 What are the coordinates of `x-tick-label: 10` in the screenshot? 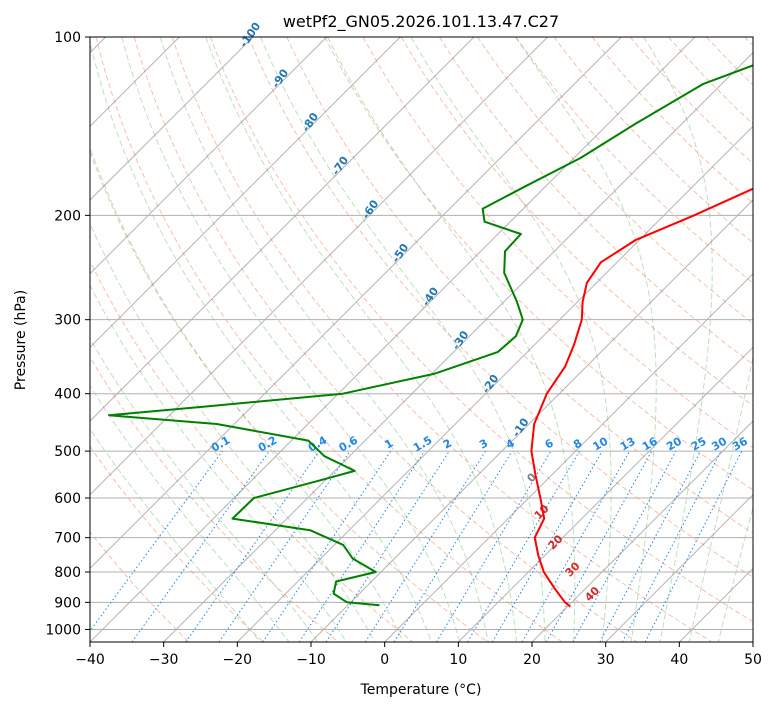 It's located at (458, 660).